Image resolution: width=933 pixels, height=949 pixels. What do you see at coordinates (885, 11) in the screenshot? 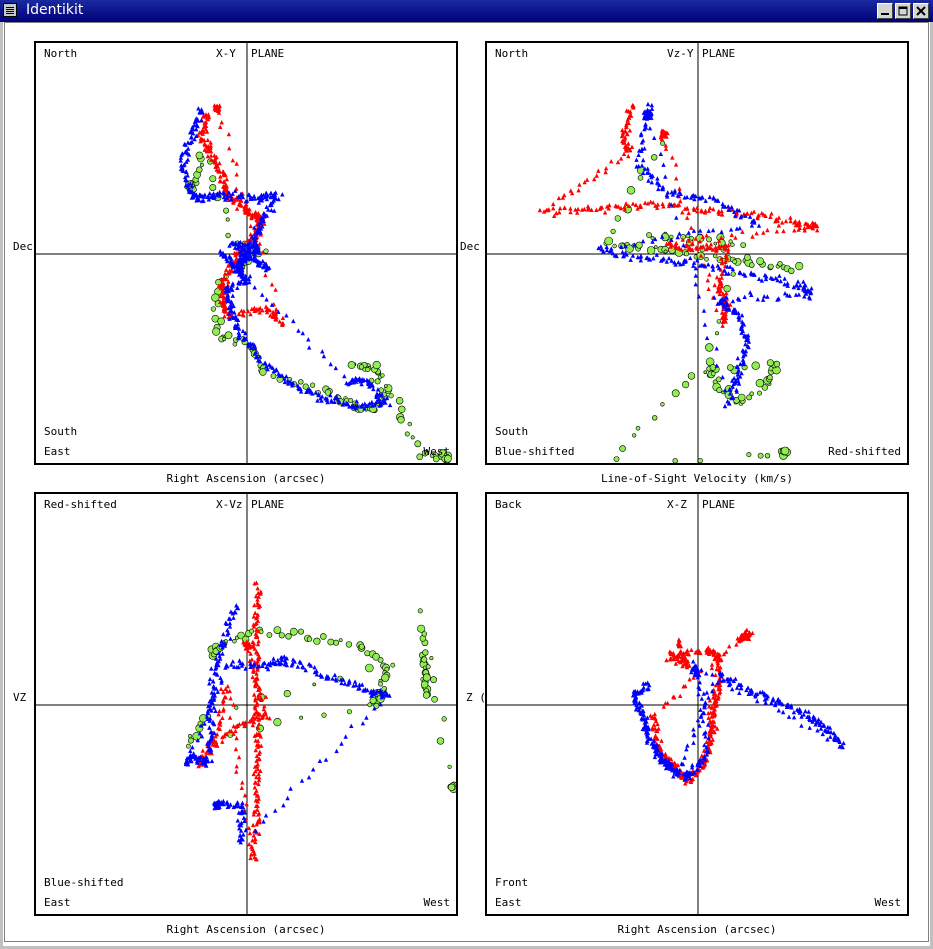
I see `minimize-button` at bounding box center [885, 11].